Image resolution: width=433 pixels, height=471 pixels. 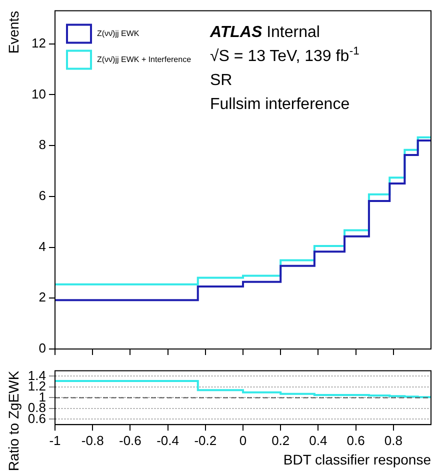 I want to click on legend-label: Z(νν̄)jj EWK, so click(x=118, y=33).